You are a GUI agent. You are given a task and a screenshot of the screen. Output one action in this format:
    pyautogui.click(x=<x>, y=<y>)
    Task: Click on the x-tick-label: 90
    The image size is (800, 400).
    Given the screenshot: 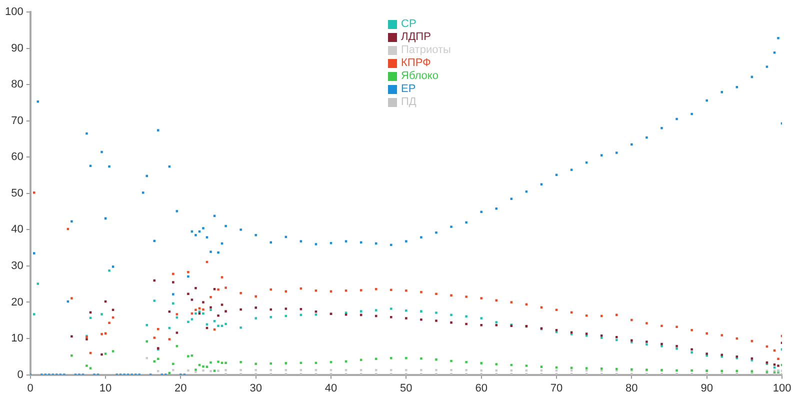 What is the action you would take?
    pyautogui.click(x=706, y=388)
    